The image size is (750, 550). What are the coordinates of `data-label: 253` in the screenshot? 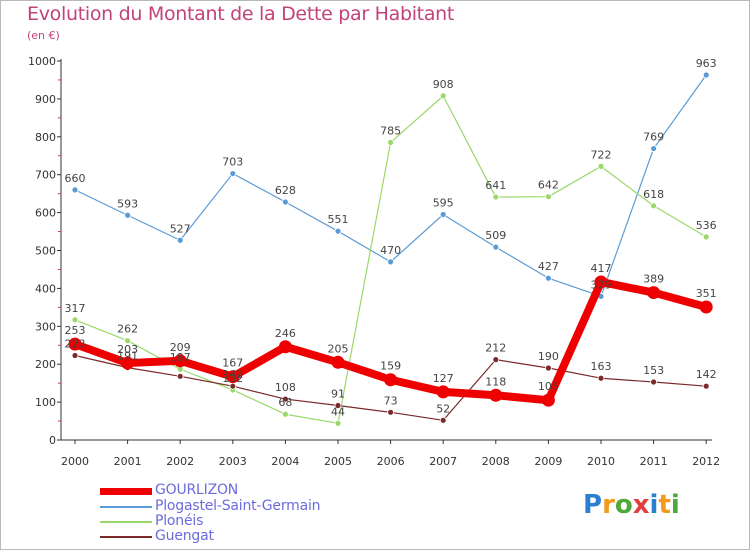 It's located at (75, 330).